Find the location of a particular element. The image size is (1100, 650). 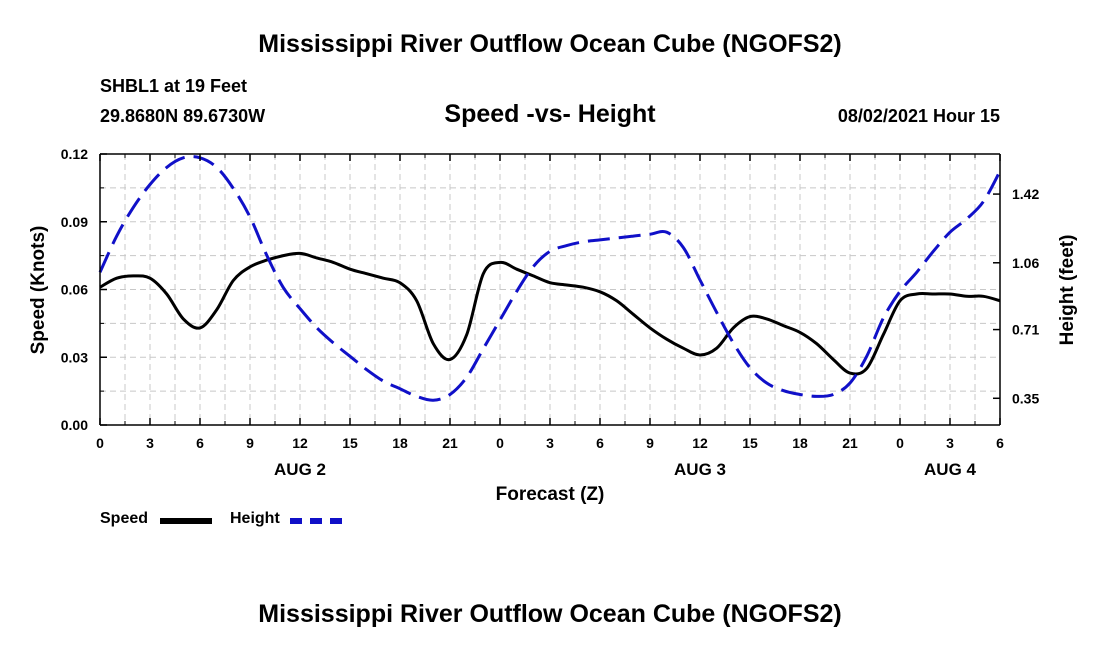

chart-subtitle: Speed -vs- Height is located at coordinates (550, 114).